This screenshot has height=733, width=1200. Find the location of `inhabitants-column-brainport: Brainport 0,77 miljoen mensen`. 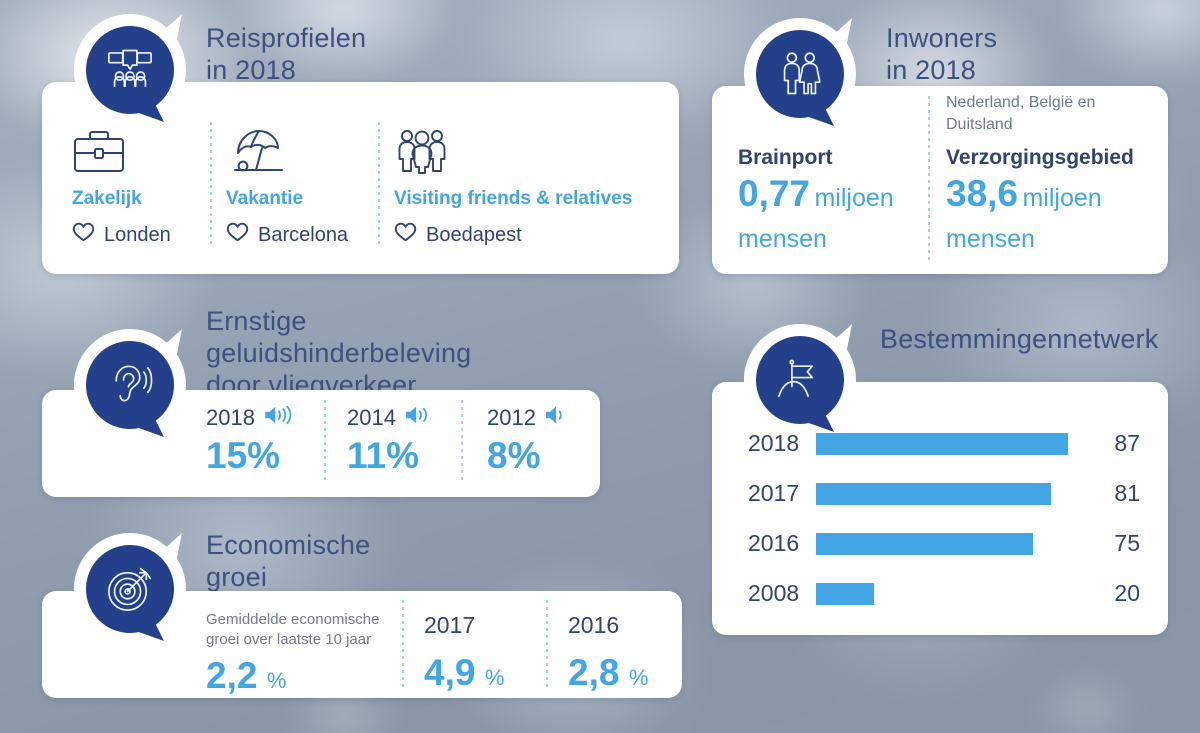

inhabitants-column-brainport: Brainport 0,77 miljoen mensen is located at coordinates (833, 201).